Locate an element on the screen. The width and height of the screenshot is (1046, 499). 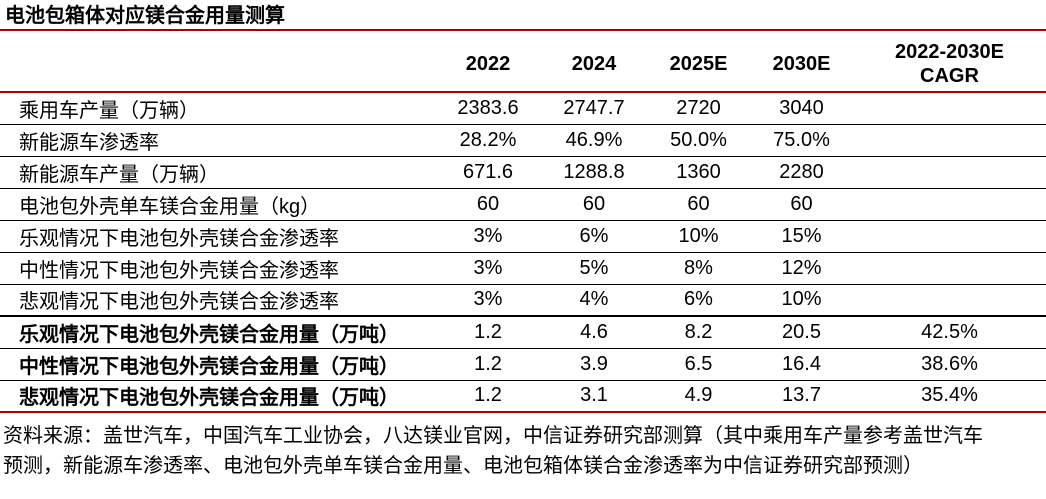
cell-value: 3.1 is located at coordinates (594, 396).